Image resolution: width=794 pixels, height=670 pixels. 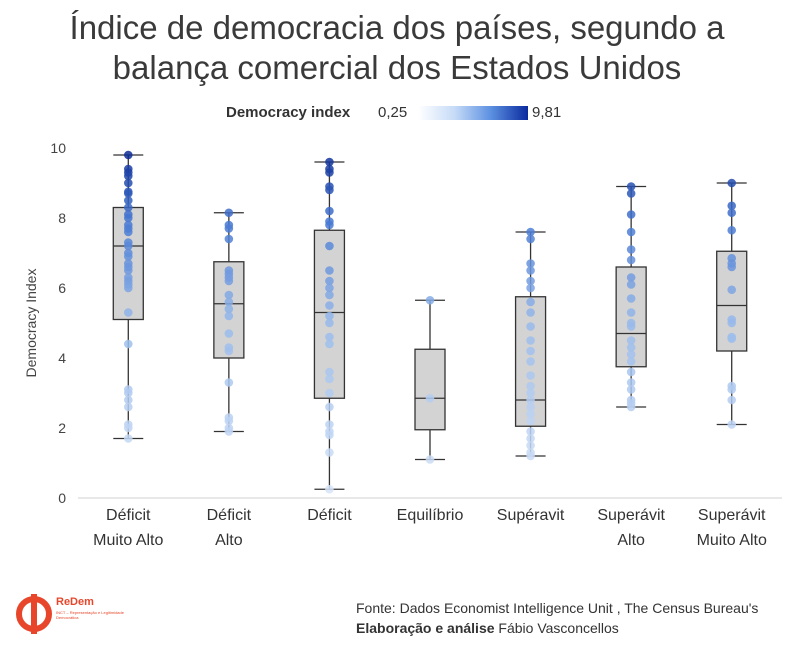 What do you see at coordinates (631, 515) in the screenshot?
I see `x-tick-label: Superávit` at bounding box center [631, 515].